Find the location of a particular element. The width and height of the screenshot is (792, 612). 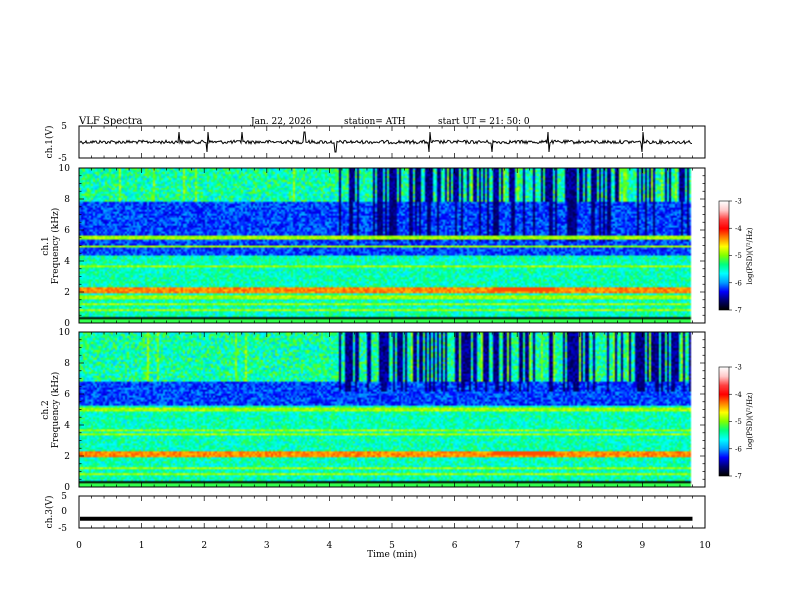

time-tick-label: 4 is located at coordinates (330, 546).